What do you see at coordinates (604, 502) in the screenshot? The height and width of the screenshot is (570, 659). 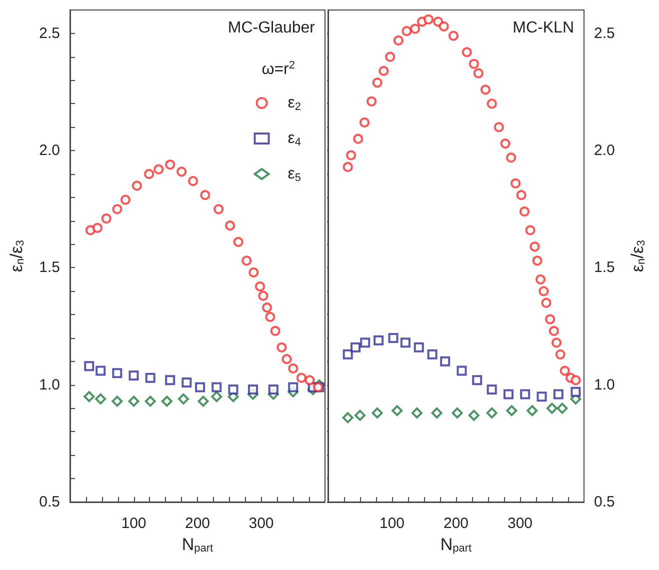 I see `y2-tick-label: 0.5` at bounding box center [604, 502].